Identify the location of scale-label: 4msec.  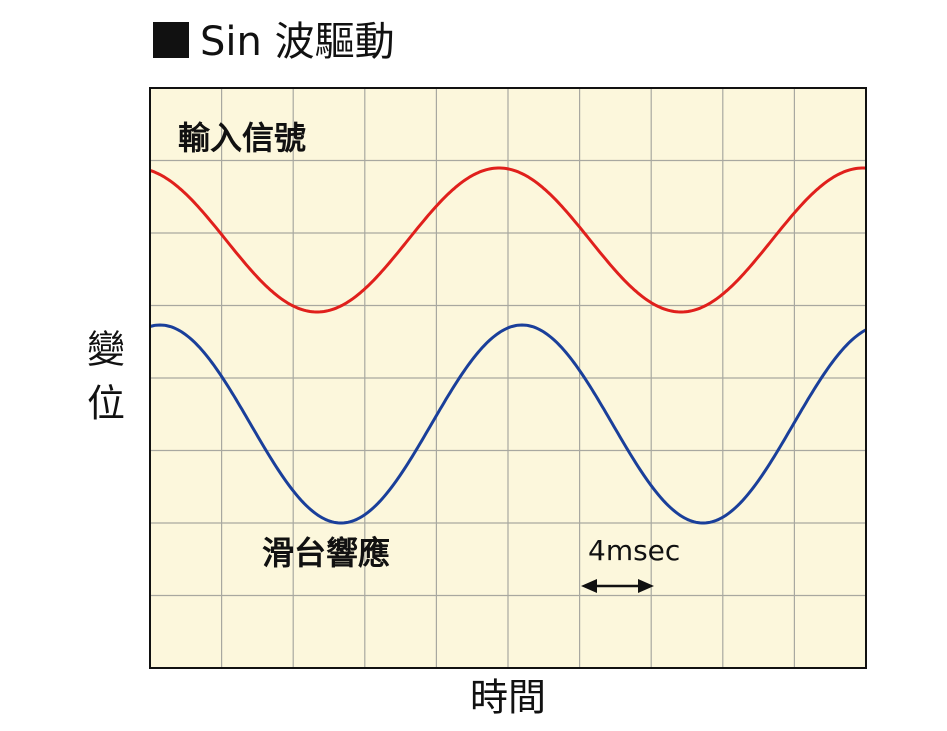
(634, 550).